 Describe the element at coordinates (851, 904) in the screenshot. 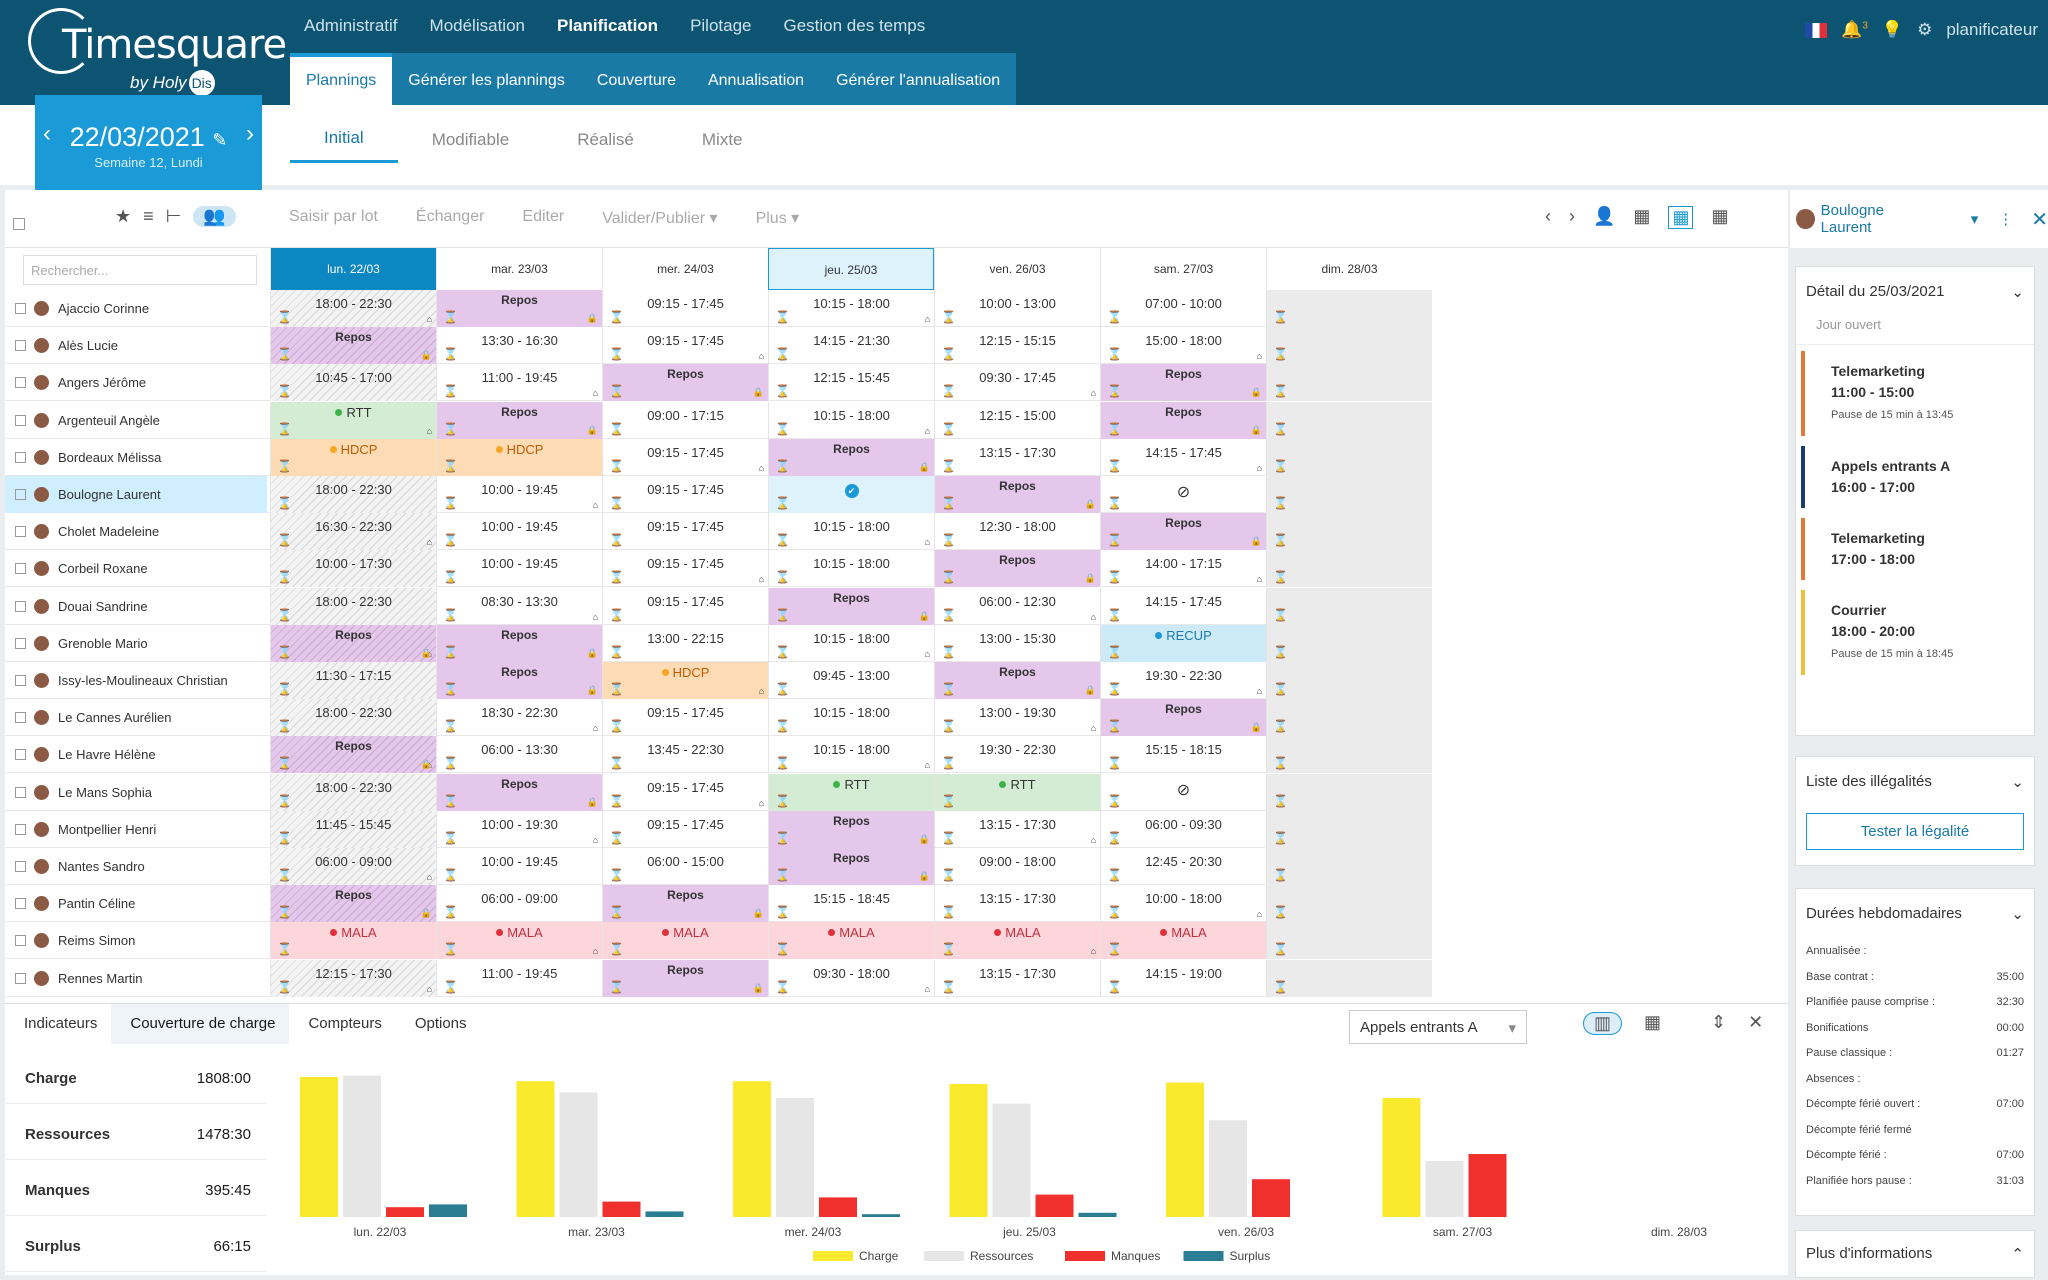

I see `schedule-cell: 15:15 - 18:45 ⌛` at that location.